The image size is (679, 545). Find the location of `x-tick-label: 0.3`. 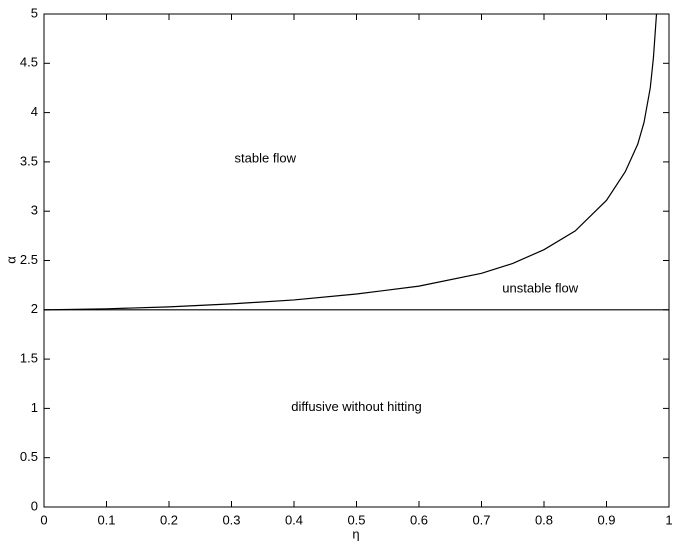

x-tick-label: 0.3 is located at coordinates (231, 519).